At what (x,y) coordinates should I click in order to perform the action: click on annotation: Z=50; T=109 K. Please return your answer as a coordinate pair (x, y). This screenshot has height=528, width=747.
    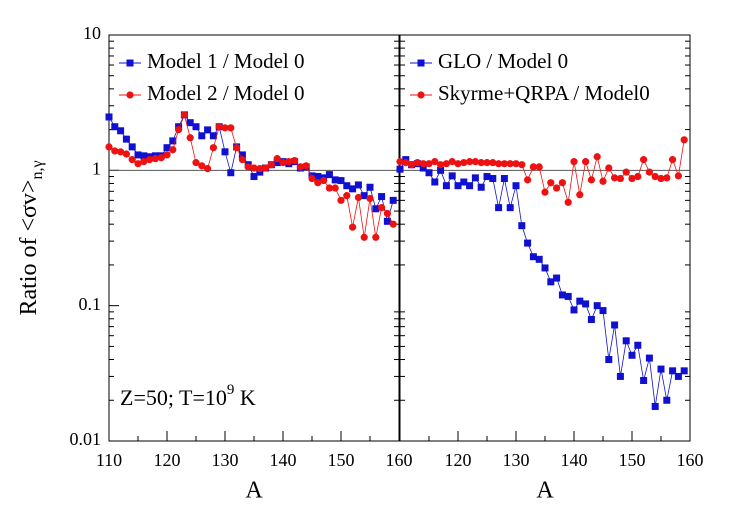
    Looking at the image, I should click on (188, 396).